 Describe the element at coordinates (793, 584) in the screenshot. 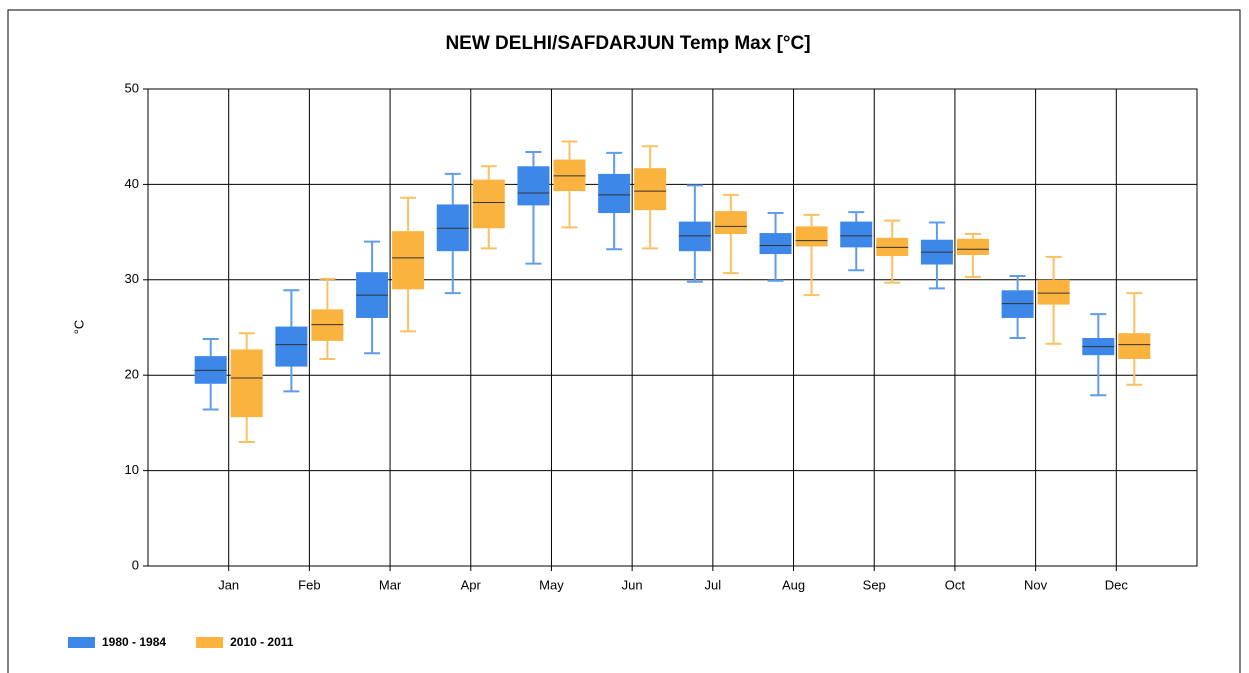

I see `x-tick-label: Aug` at that location.